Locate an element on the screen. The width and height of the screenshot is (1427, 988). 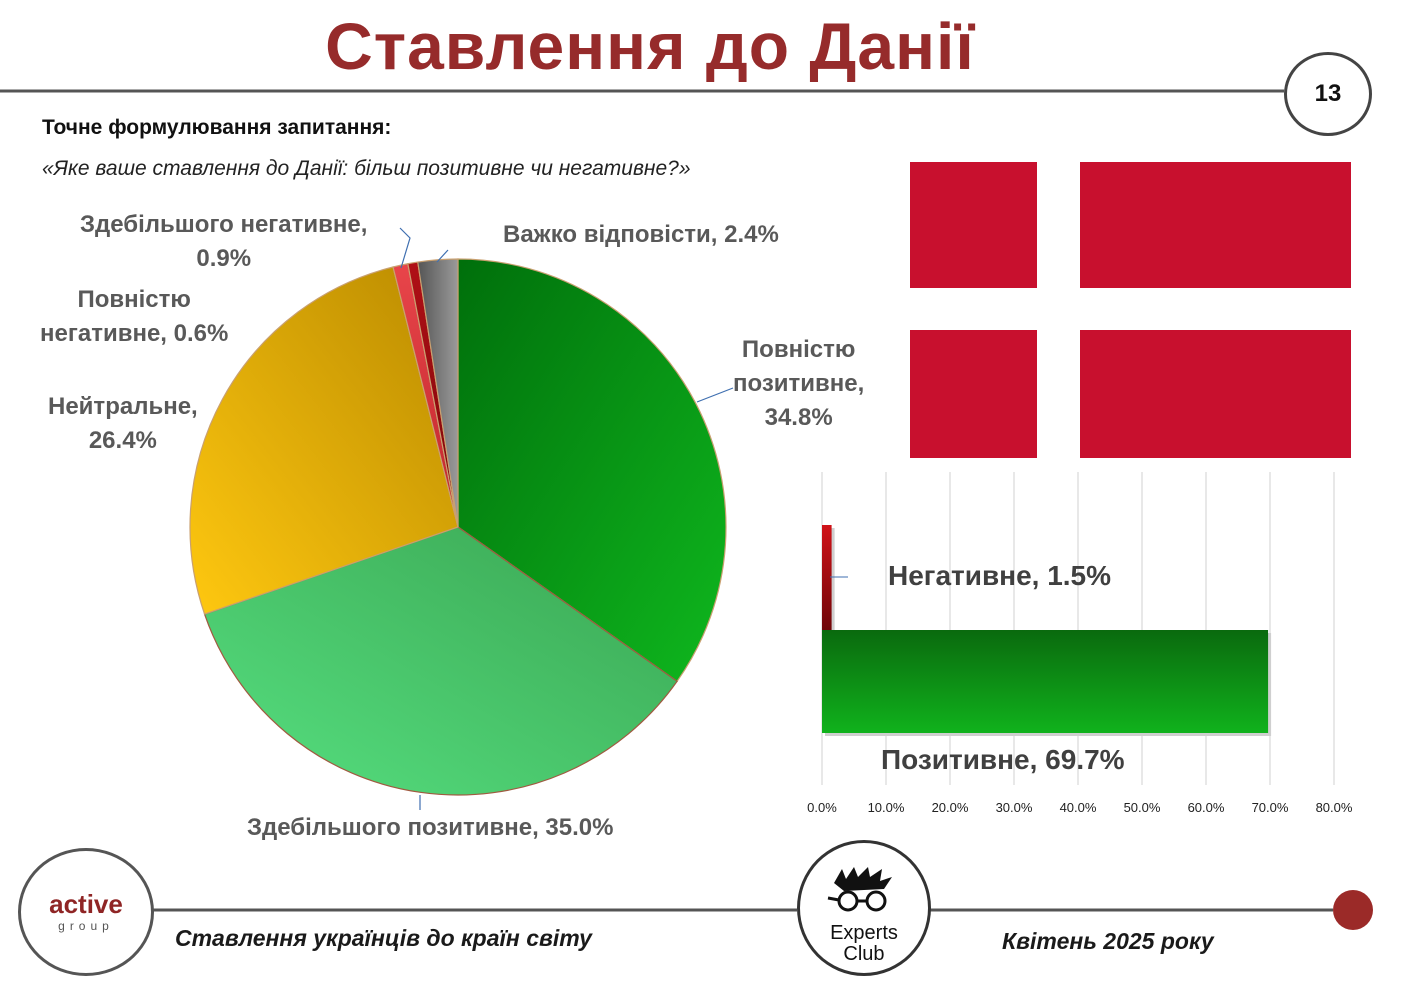
logo-experts-text: Experts is located at coordinates (864, 933).